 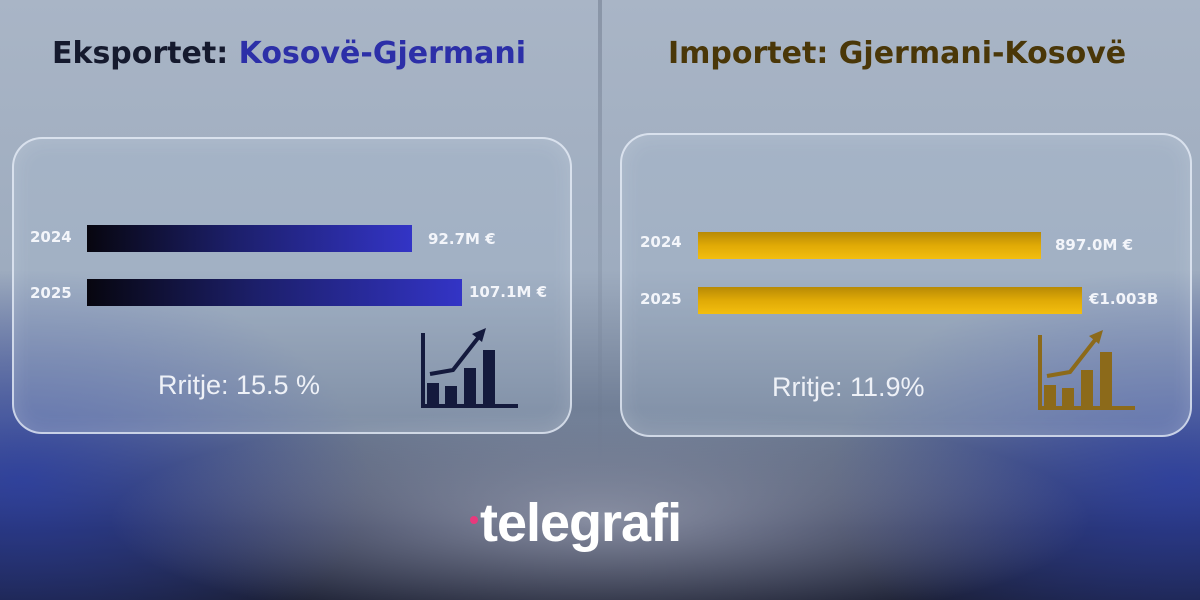 I want to click on export-year-label-2024: 2024, so click(x=51, y=237).